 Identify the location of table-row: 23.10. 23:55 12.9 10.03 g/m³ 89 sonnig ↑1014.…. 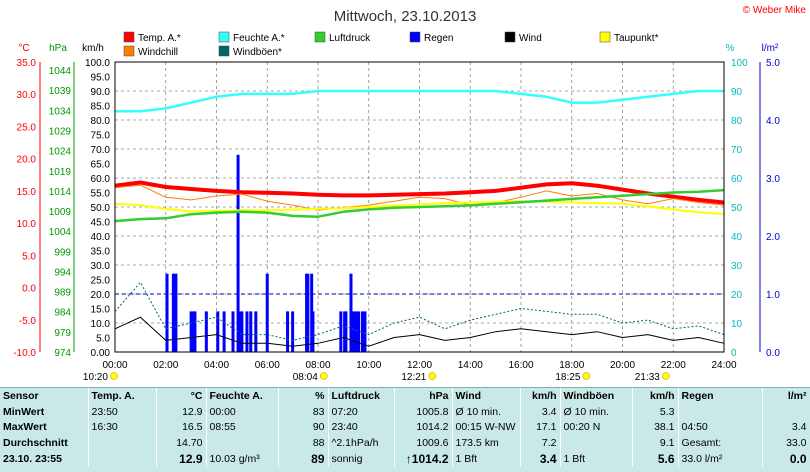
(405, 459).